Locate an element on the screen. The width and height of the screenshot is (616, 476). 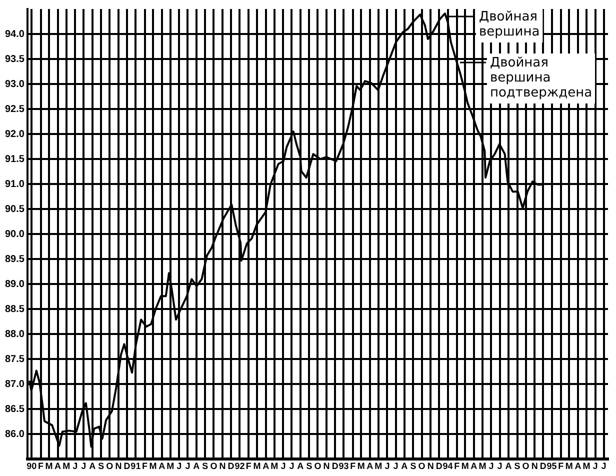
y-tick-label: 86.5 is located at coordinates (14, 409).